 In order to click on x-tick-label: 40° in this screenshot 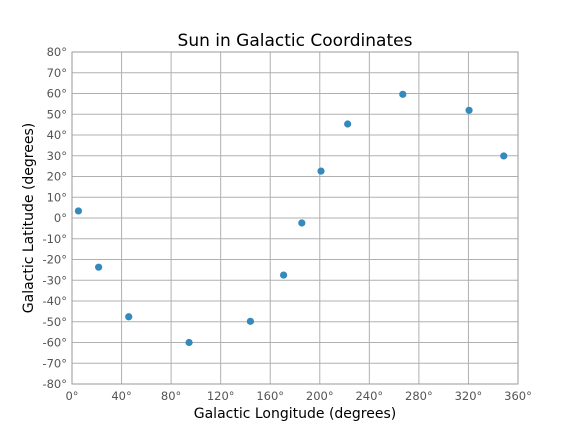, I will do `click(121, 396)`.